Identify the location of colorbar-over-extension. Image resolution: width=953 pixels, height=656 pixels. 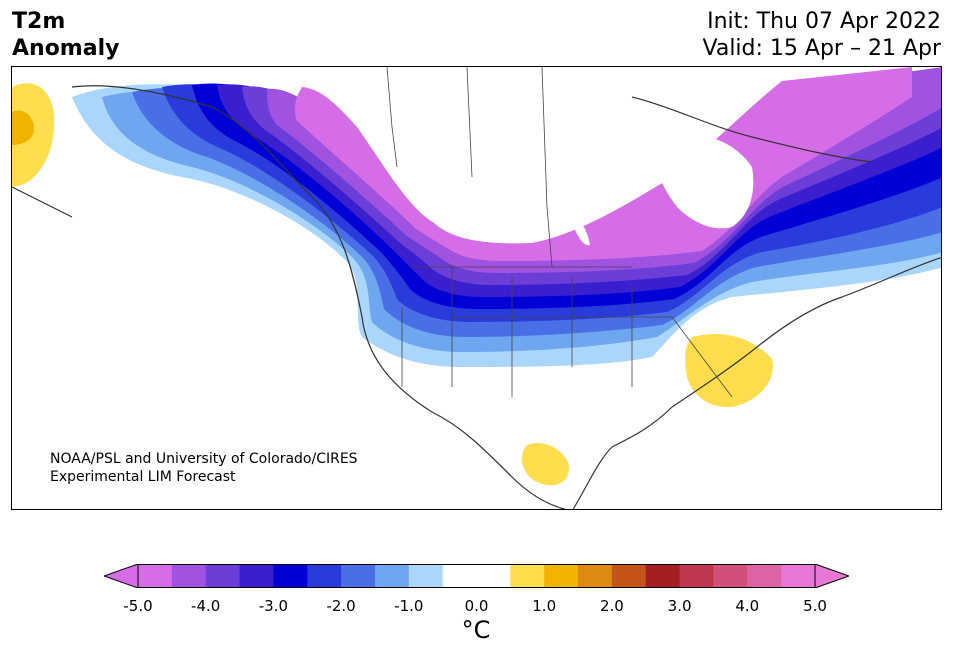
(831, 576).